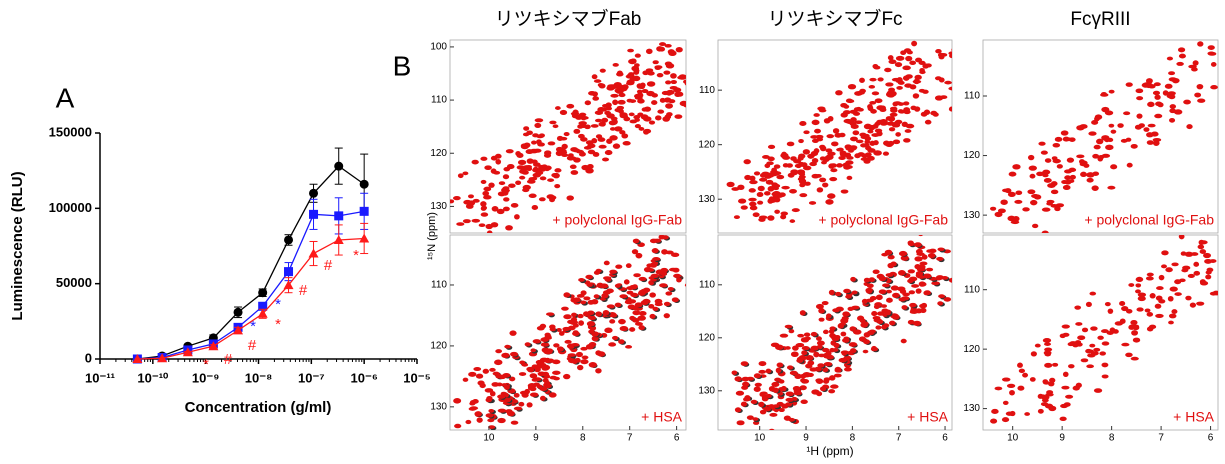  I want to click on annotation: #, so click(228, 359).